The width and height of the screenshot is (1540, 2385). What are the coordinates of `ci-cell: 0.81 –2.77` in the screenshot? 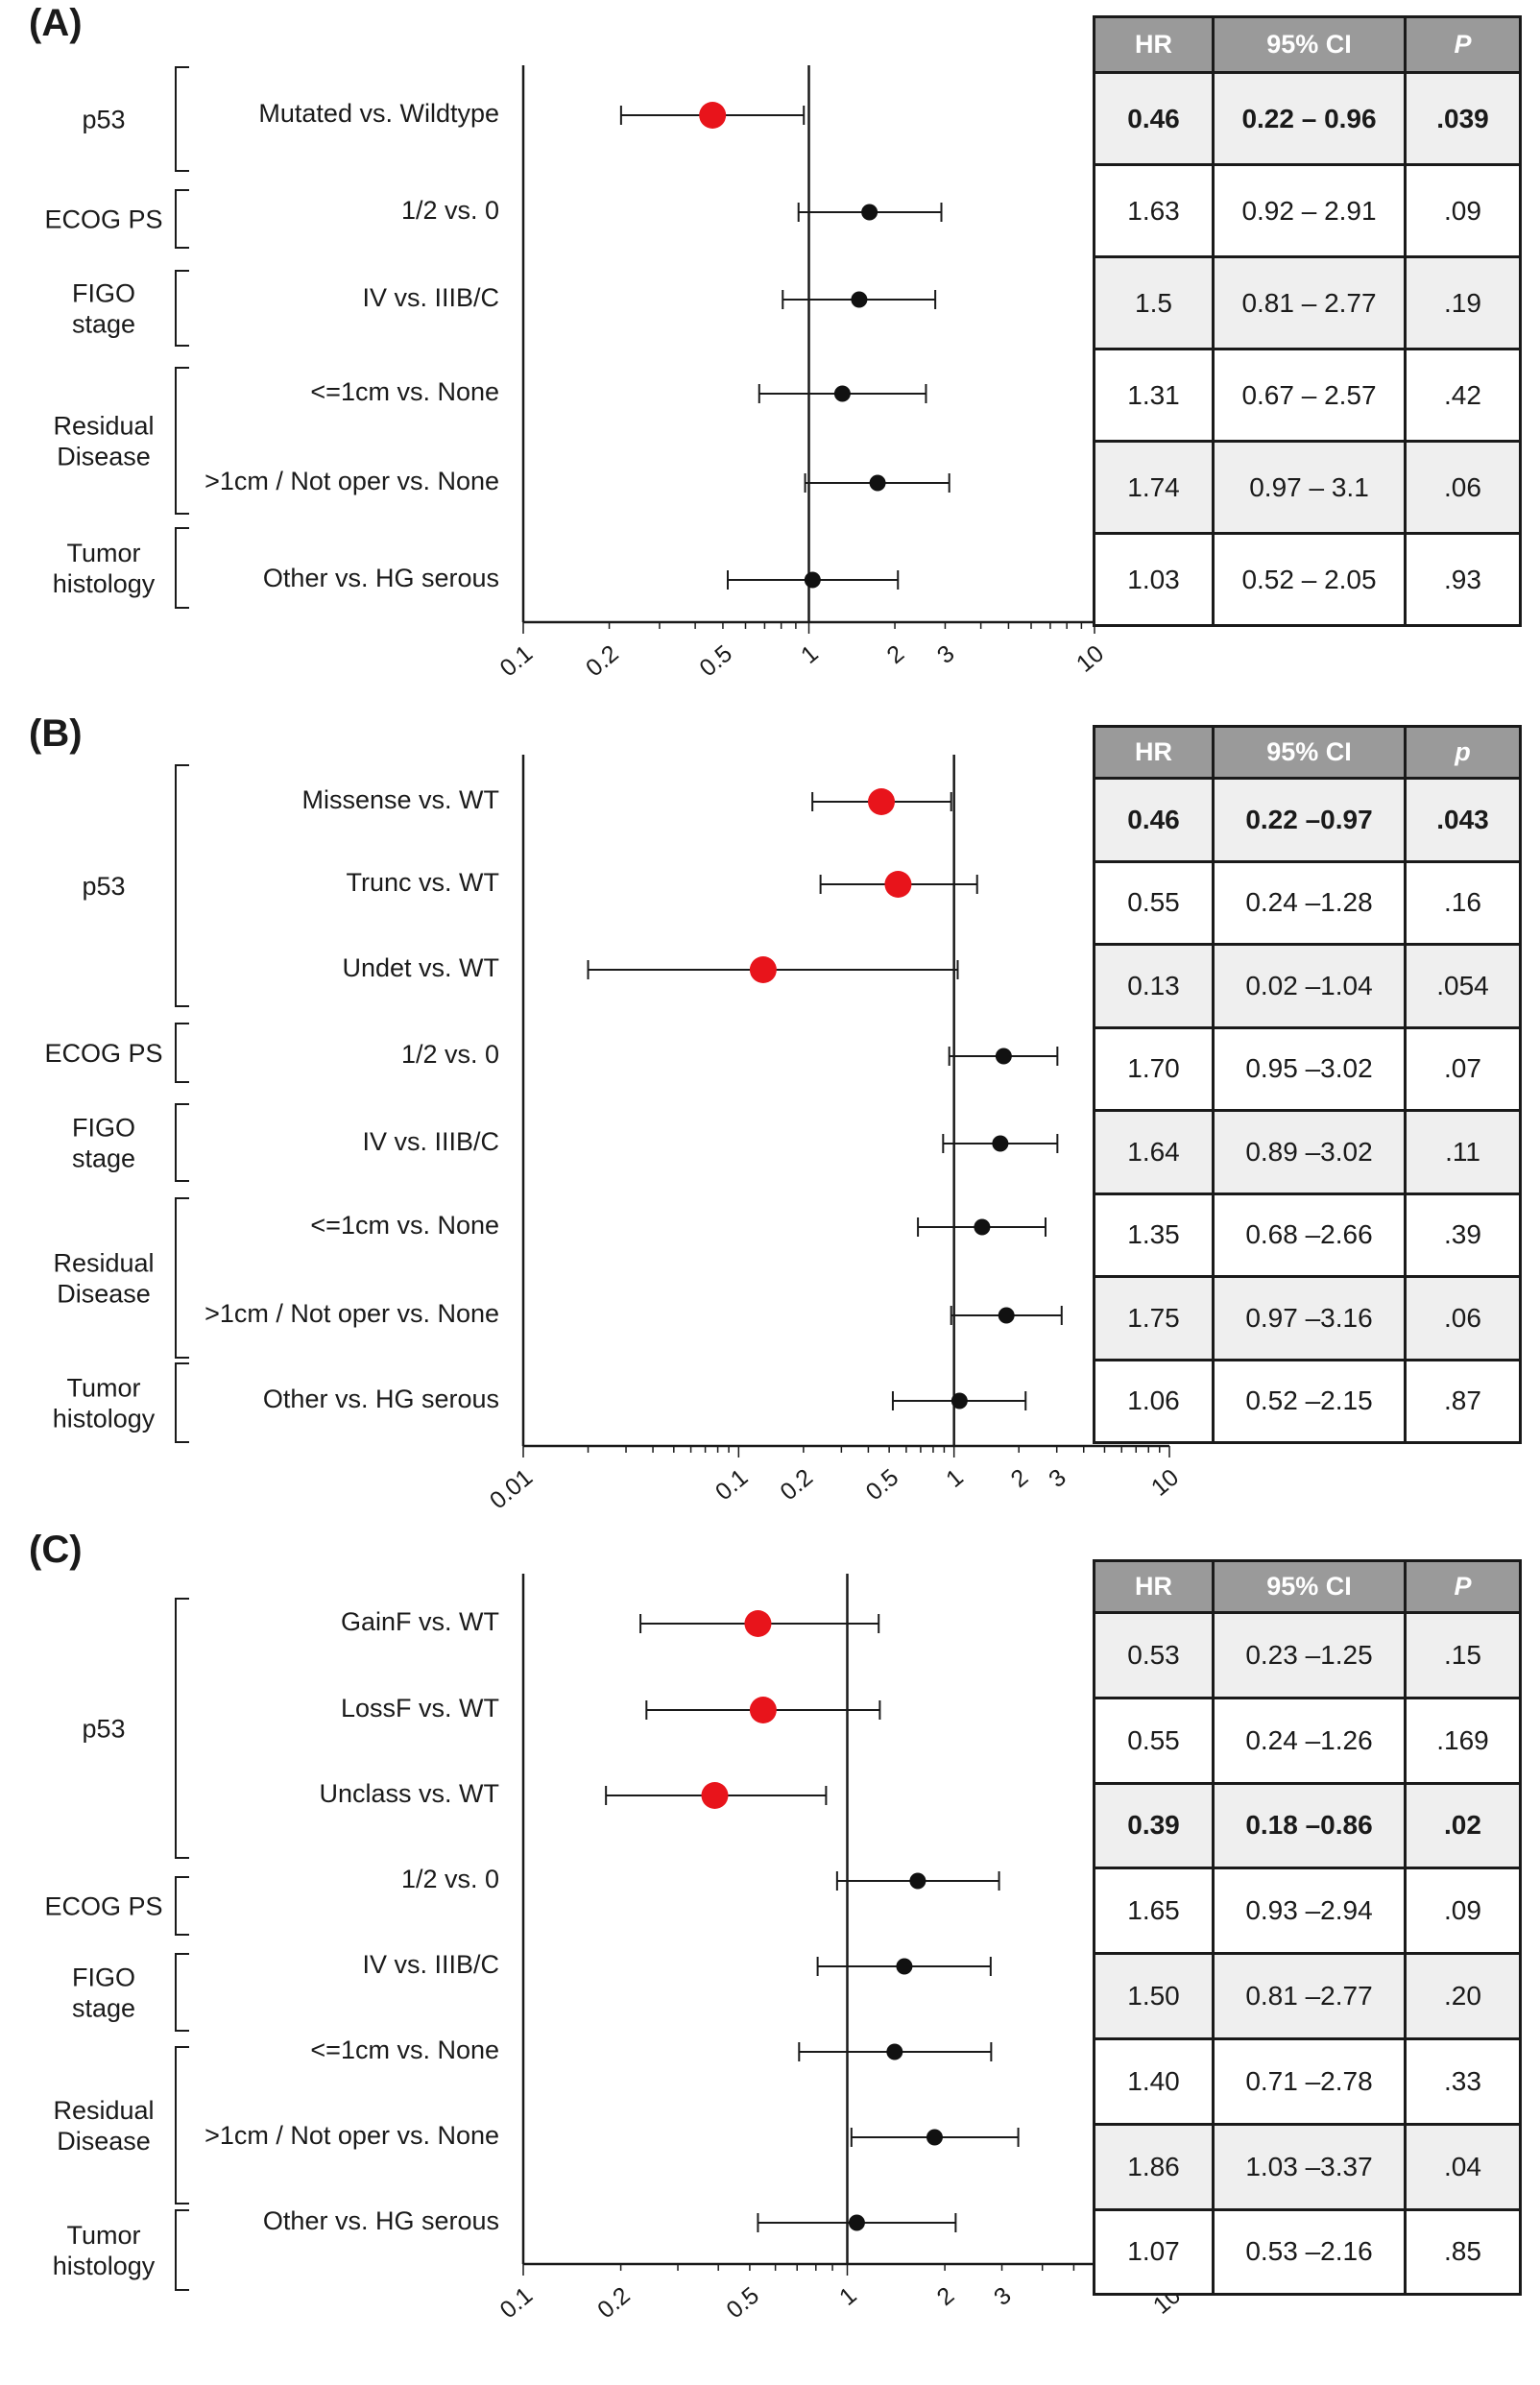 It's located at (1309, 1996).